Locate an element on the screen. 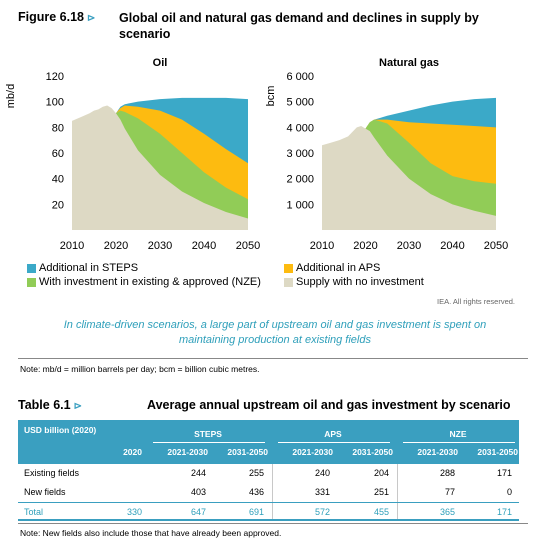 This screenshot has width=541, height=541. table-cell: 455 is located at coordinates (381, 512).